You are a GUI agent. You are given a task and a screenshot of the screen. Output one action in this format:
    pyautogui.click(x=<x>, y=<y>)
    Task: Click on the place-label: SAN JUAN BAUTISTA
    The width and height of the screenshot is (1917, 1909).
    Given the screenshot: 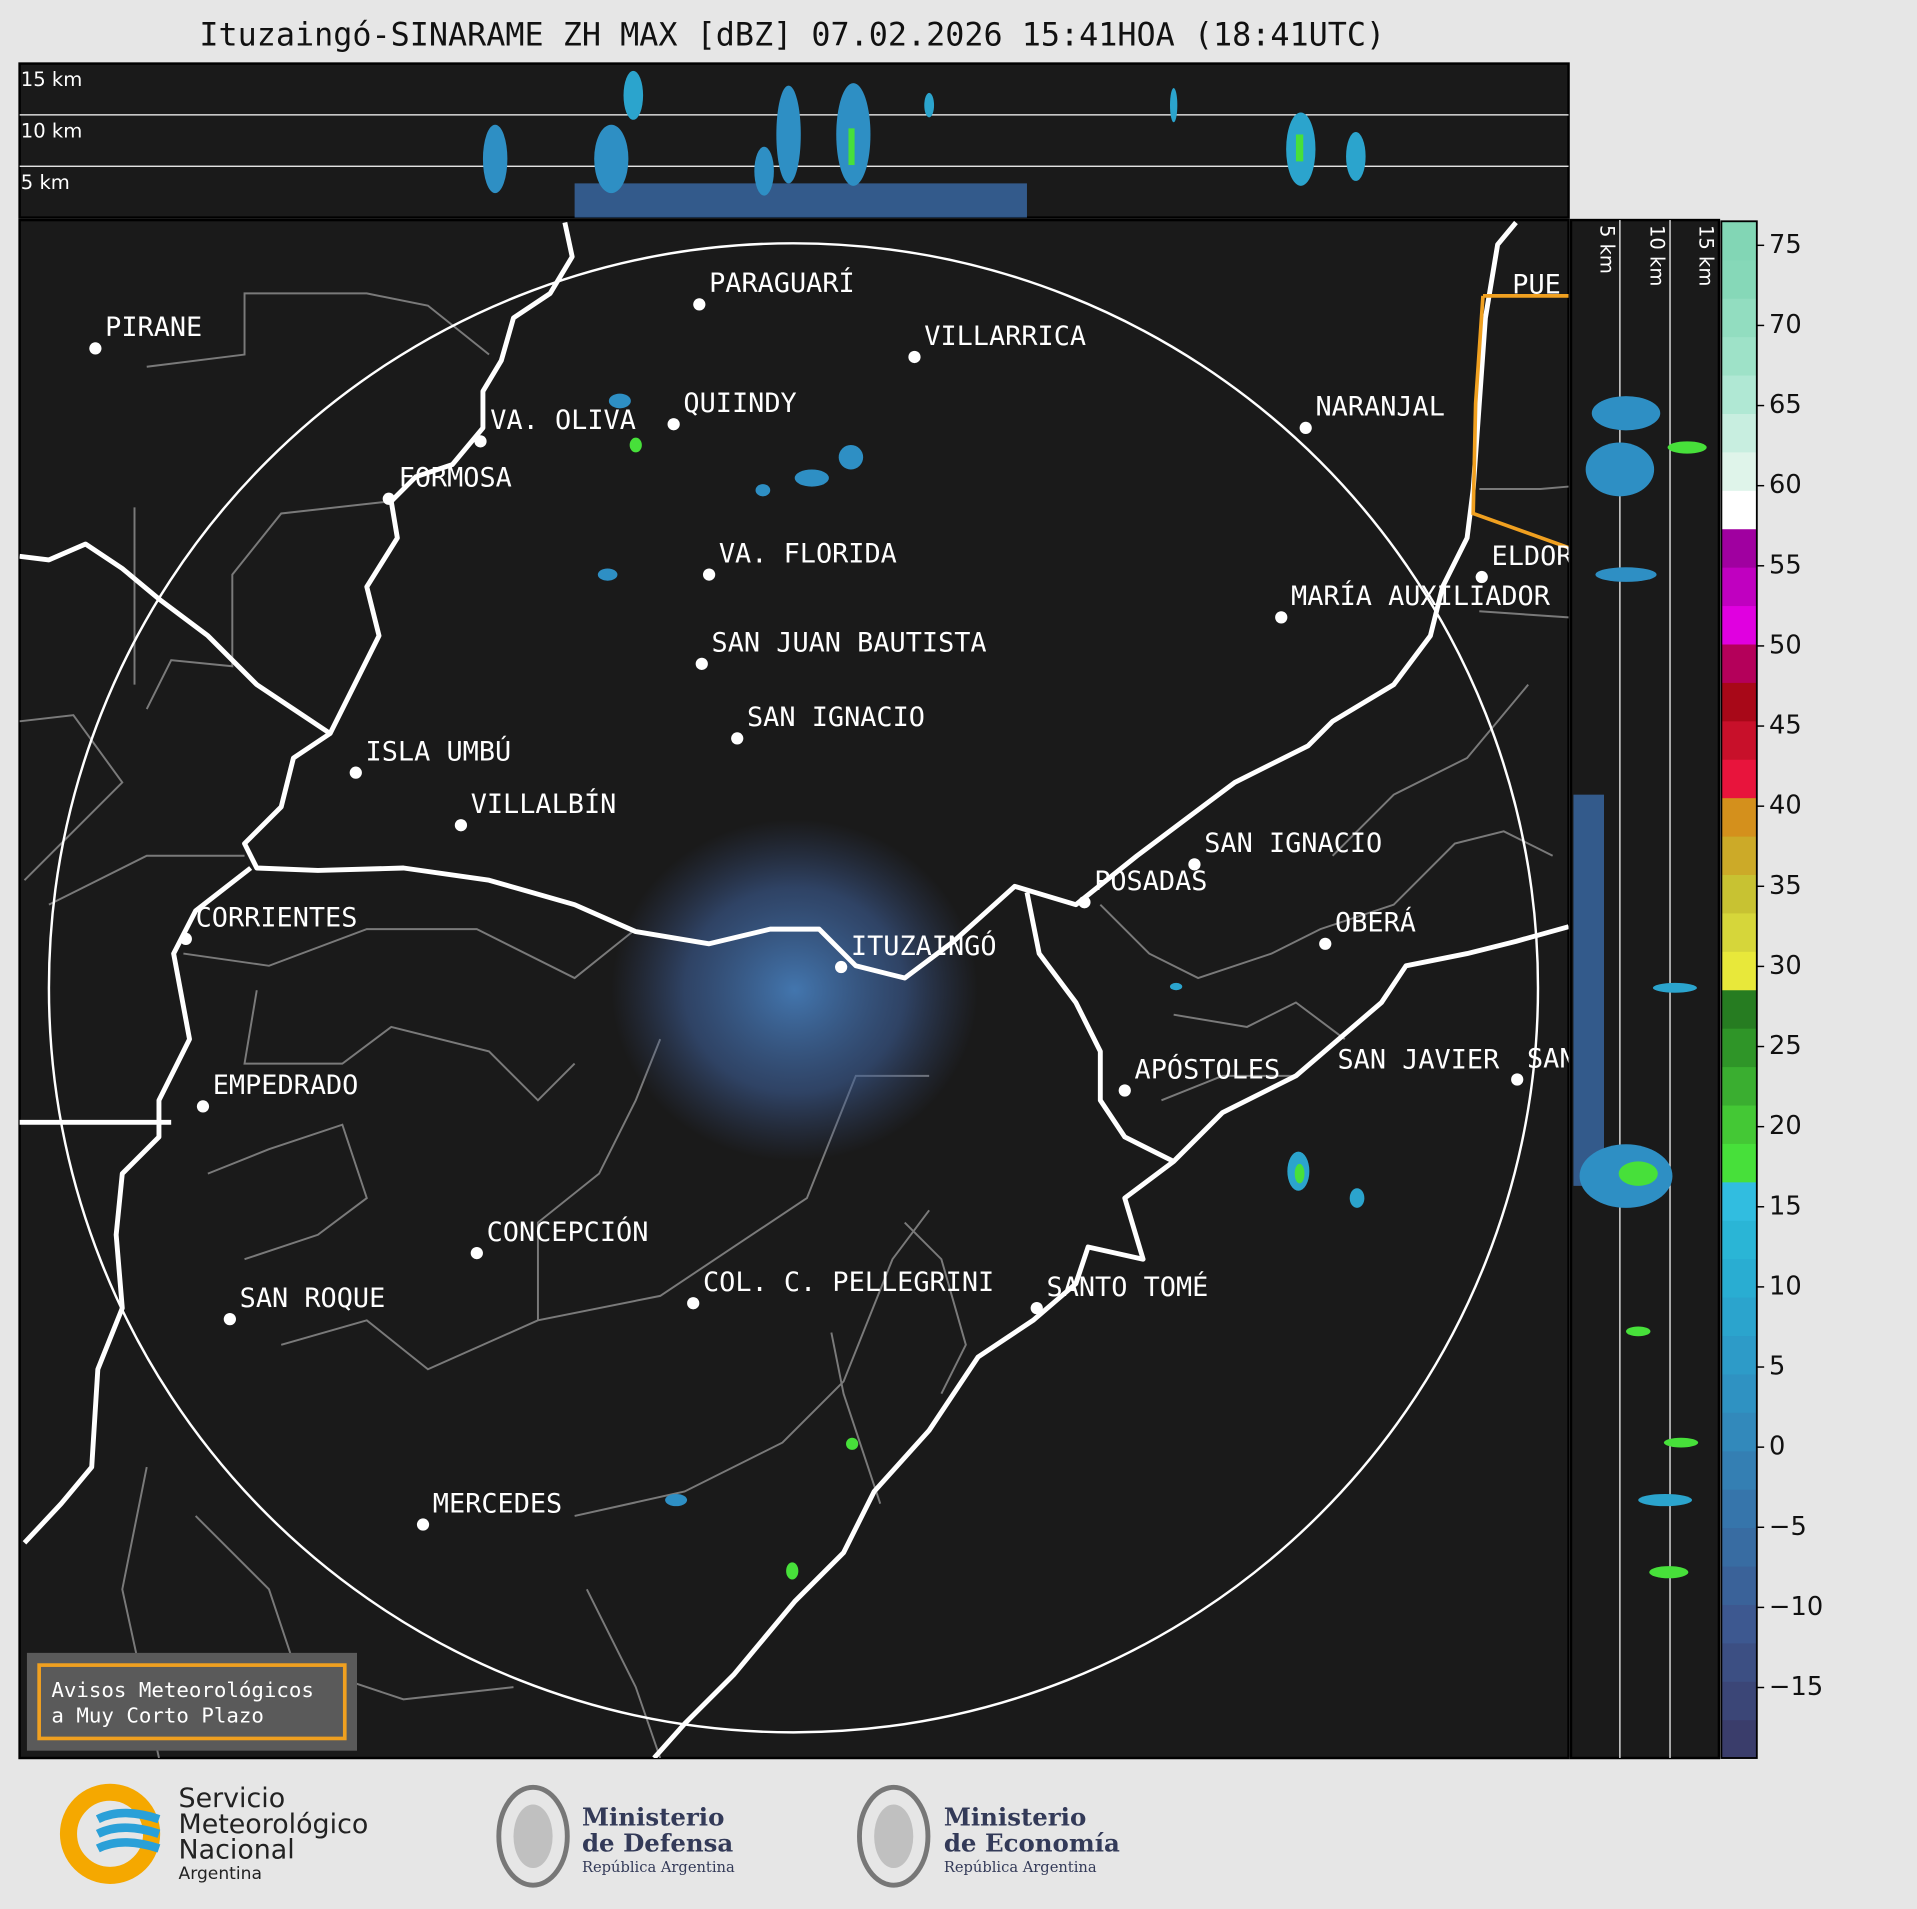 What is the action you would take?
    pyautogui.click(x=849, y=643)
    